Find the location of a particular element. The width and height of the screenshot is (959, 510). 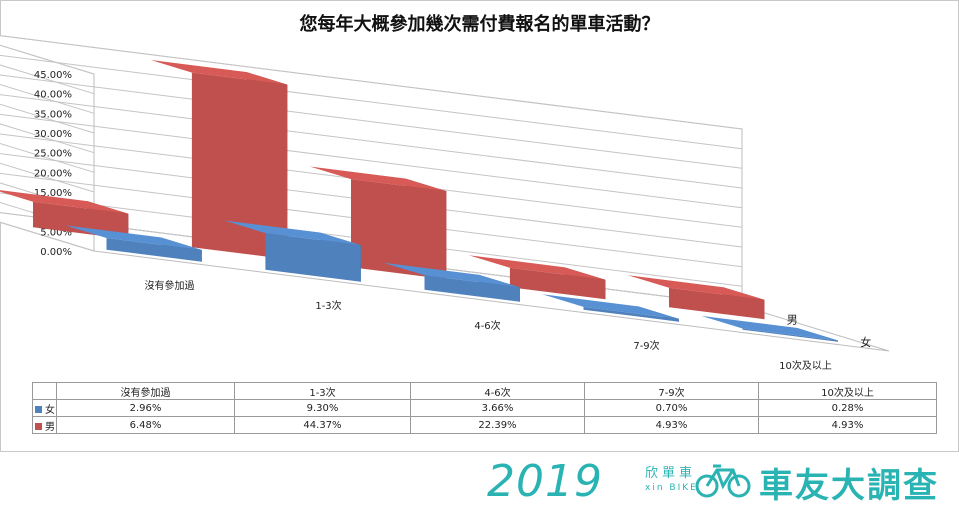

y-tick-label: 45.00% is located at coordinates (53, 75).